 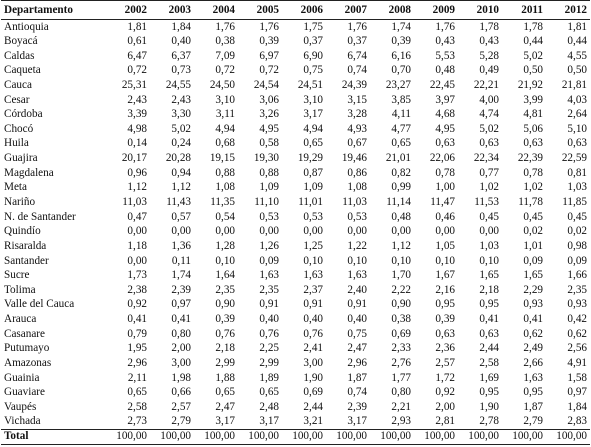 What do you see at coordinates (574, 158) in the screenshot?
I see `value-cell: 22,59` at bounding box center [574, 158].